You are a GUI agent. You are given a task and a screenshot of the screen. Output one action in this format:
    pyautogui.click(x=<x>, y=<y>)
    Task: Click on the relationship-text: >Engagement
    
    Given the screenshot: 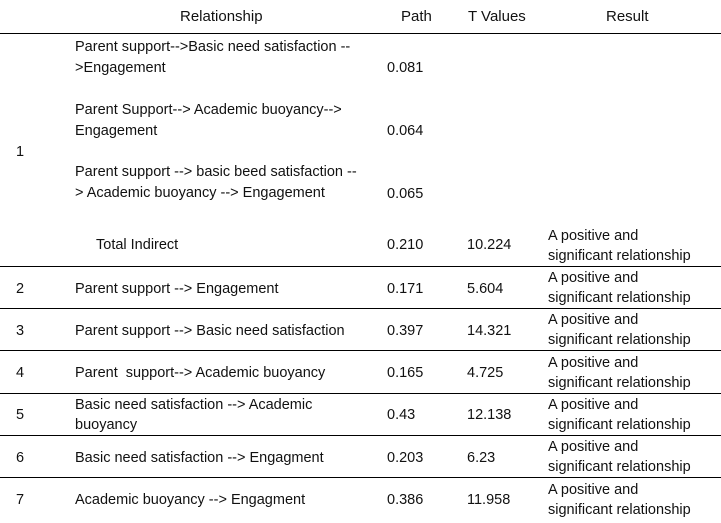 What is the action you would take?
    pyautogui.click(x=120, y=68)
    